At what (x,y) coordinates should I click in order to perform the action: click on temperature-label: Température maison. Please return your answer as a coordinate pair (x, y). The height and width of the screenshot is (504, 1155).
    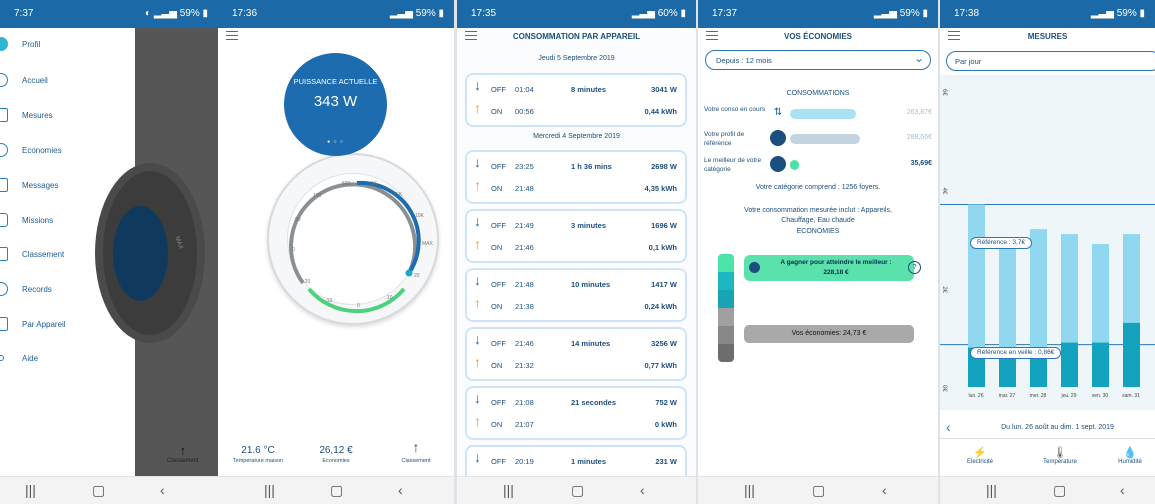
    Looking at the image, I should click on (258, 461).